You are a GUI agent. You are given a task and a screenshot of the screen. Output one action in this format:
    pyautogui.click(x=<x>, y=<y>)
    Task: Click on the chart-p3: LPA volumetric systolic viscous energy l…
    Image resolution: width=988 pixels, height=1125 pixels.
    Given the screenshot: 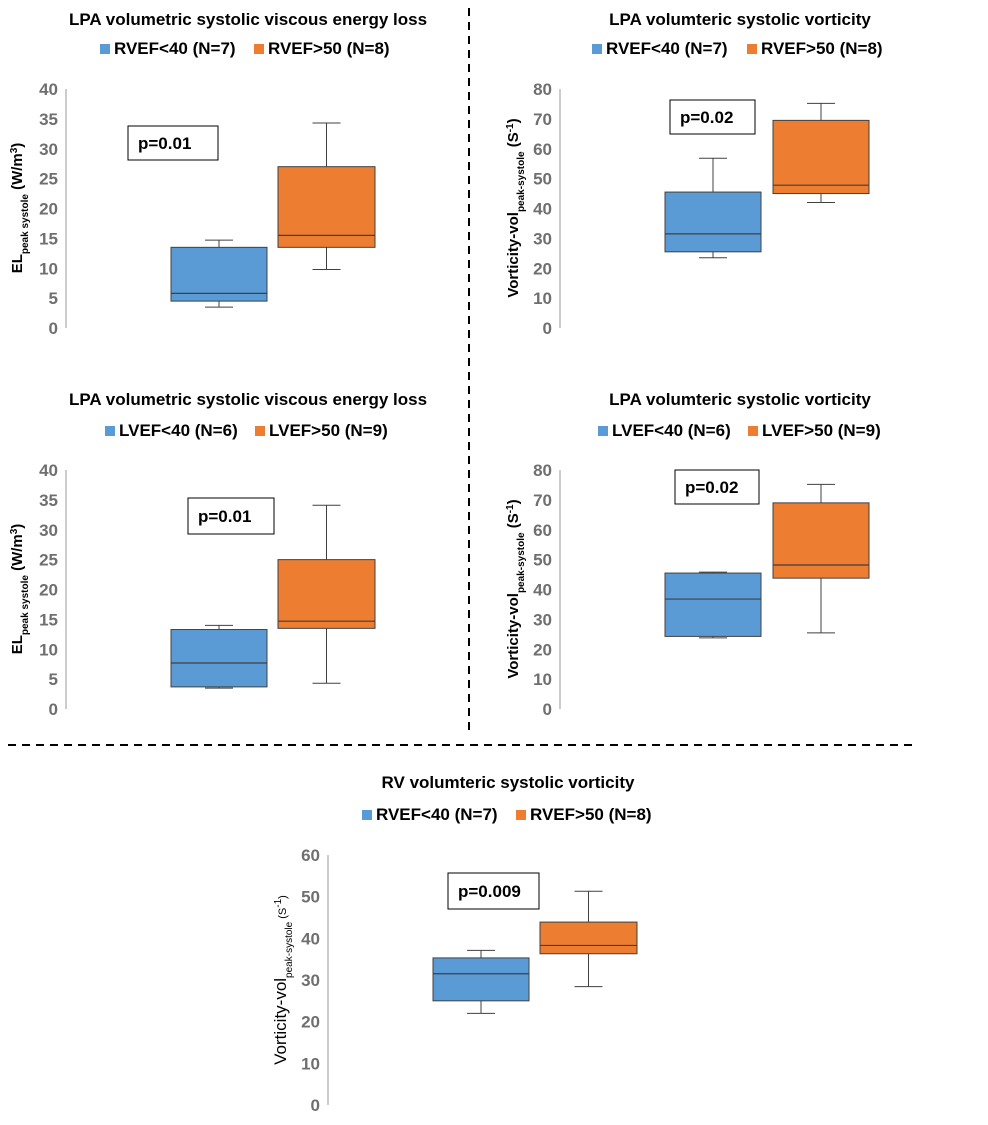 What is the action you would take?
    pyautogui.click(x=218, y=554)
    